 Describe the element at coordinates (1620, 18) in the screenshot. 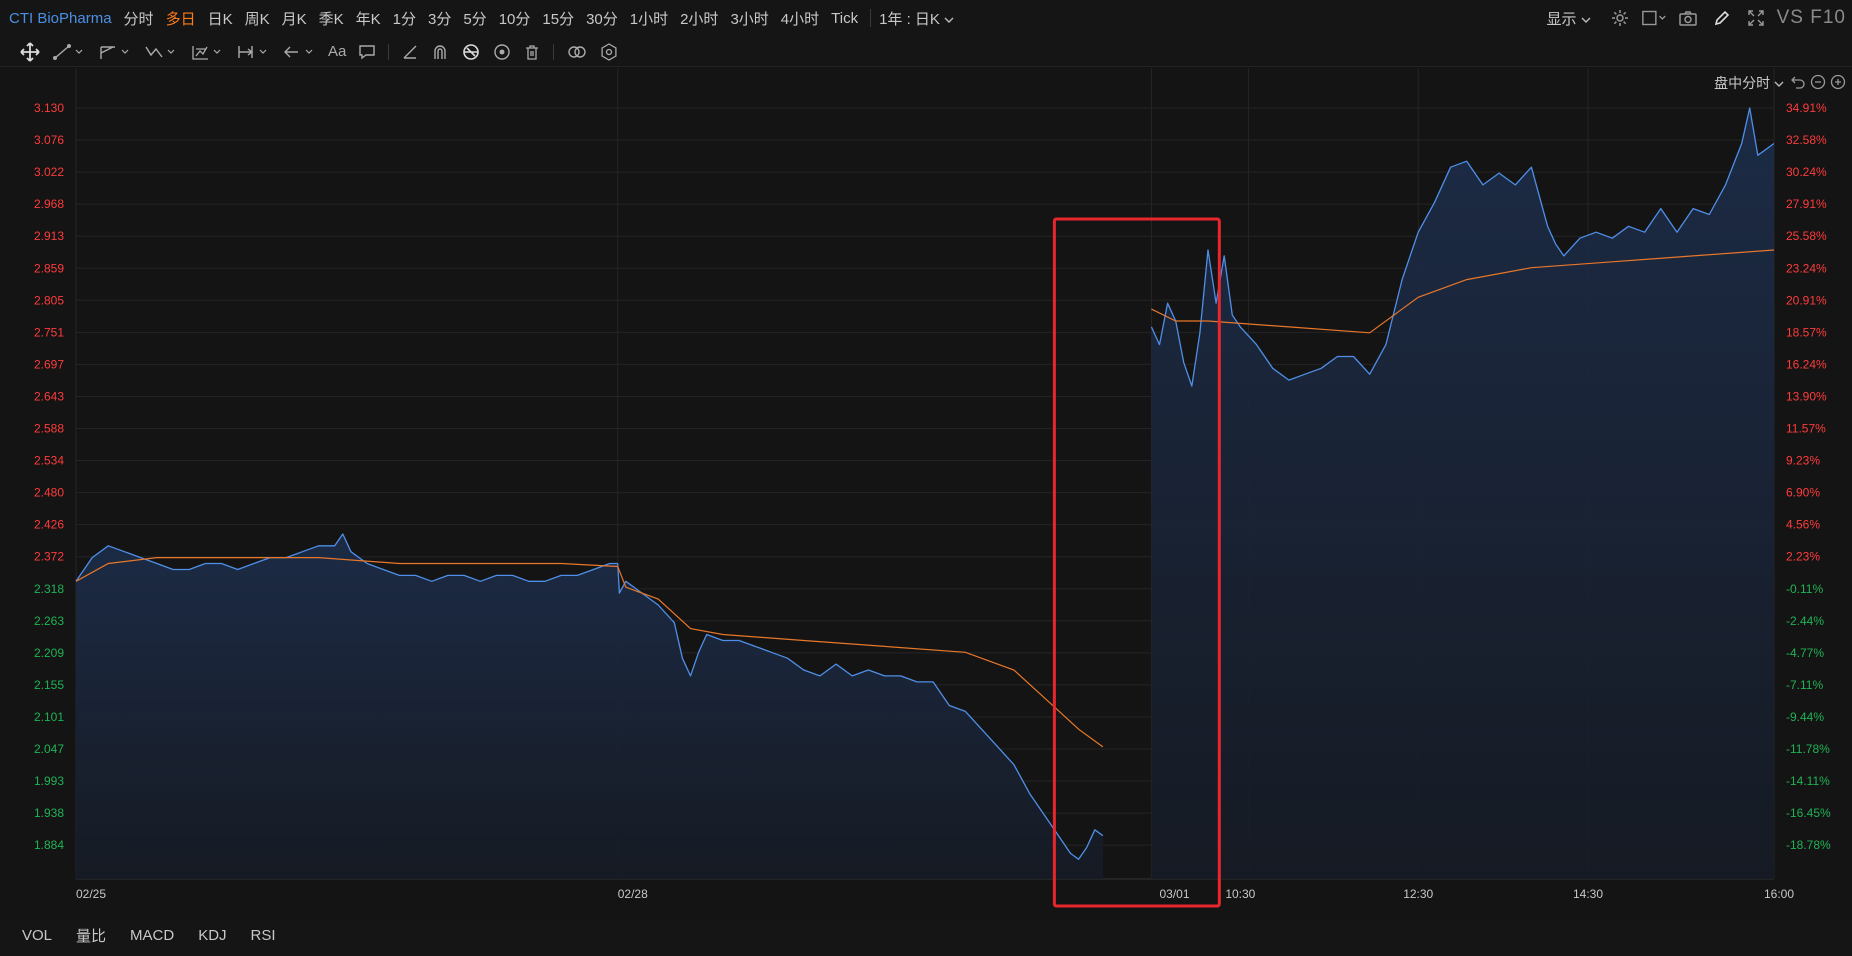

I see `settings-gear-icon` at that location.